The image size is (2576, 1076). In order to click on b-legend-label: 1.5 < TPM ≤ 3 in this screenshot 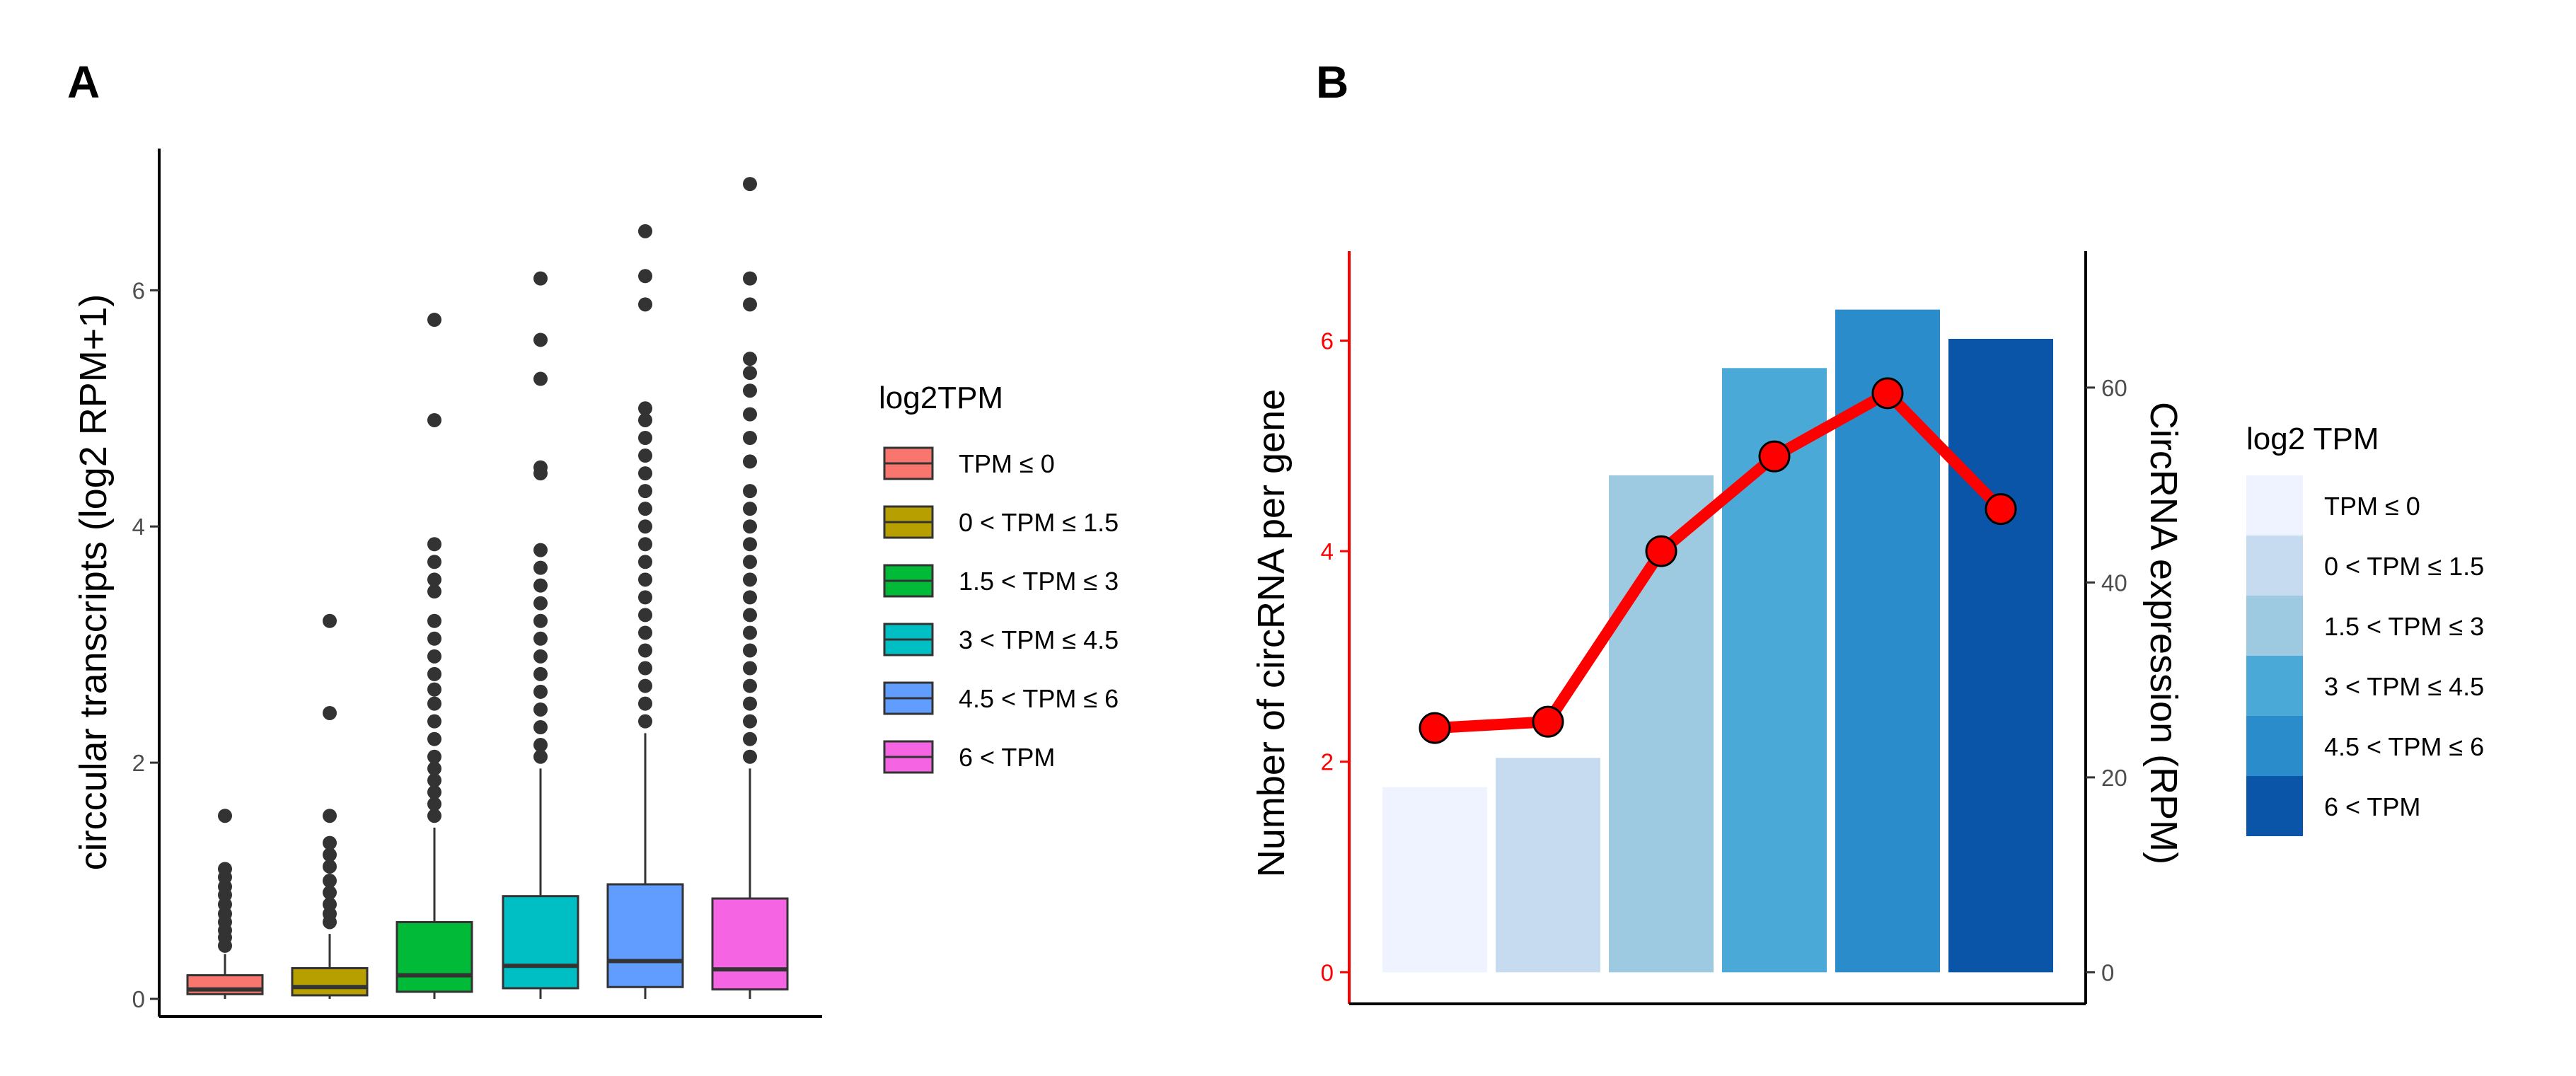, I will do `click(2404, 627)`.